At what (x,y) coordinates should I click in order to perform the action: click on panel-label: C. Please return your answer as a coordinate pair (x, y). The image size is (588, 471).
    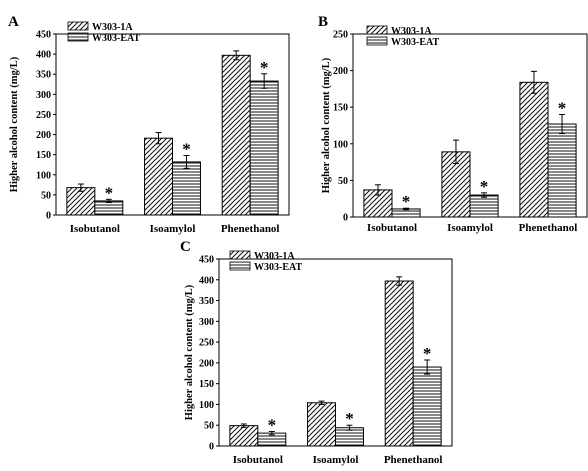
    Looking at the image, I should click on (185, 247).